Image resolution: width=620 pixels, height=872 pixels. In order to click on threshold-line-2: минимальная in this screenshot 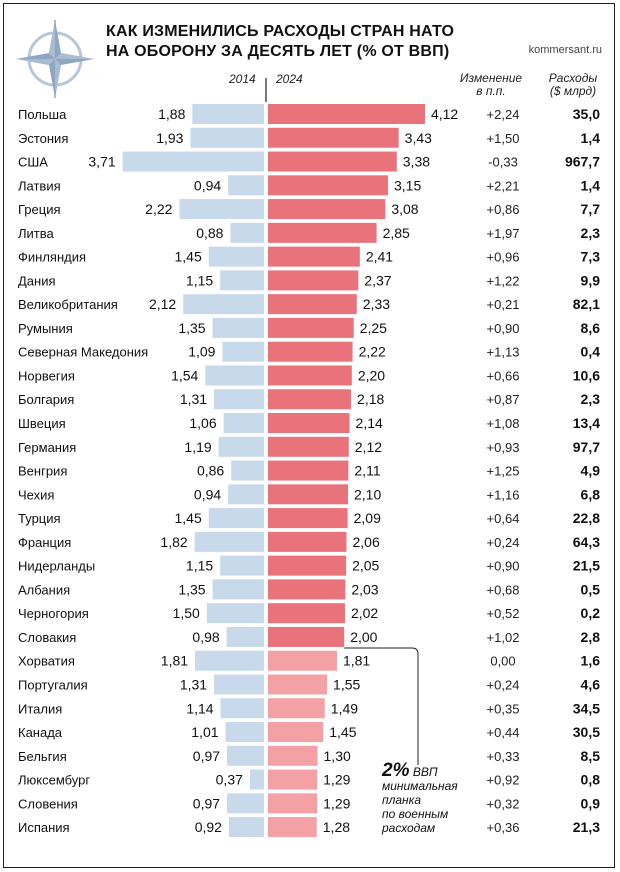, I will do `click(420, 786)`.